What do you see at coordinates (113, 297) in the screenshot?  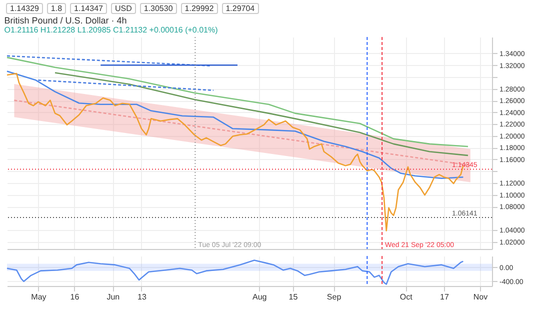 I see `x-tick-label: Jun` at bounding box center [113, 297].